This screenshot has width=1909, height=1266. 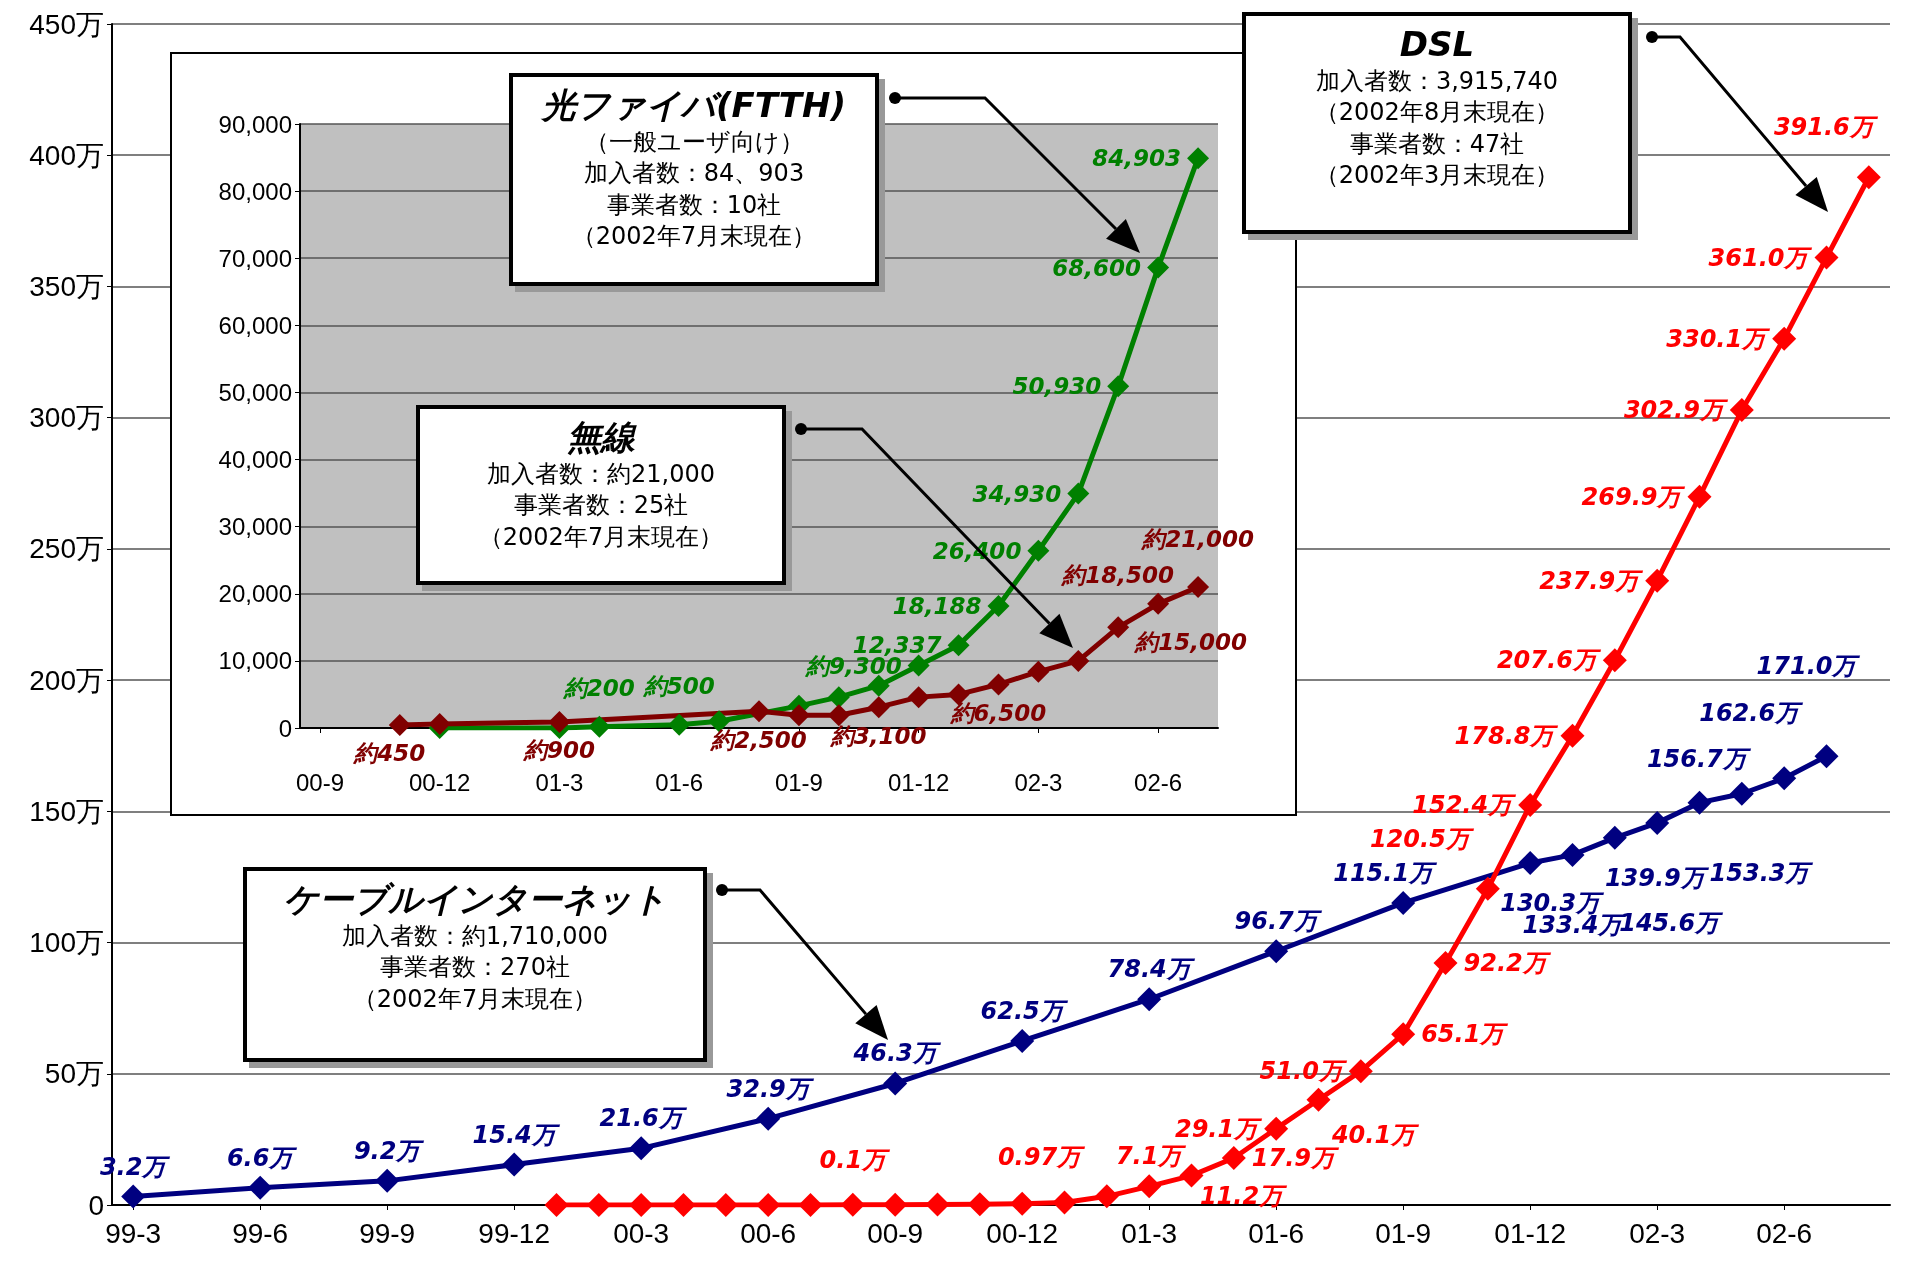 I want to click on data-label: 17.9万, so click(x=1296, y=1158).